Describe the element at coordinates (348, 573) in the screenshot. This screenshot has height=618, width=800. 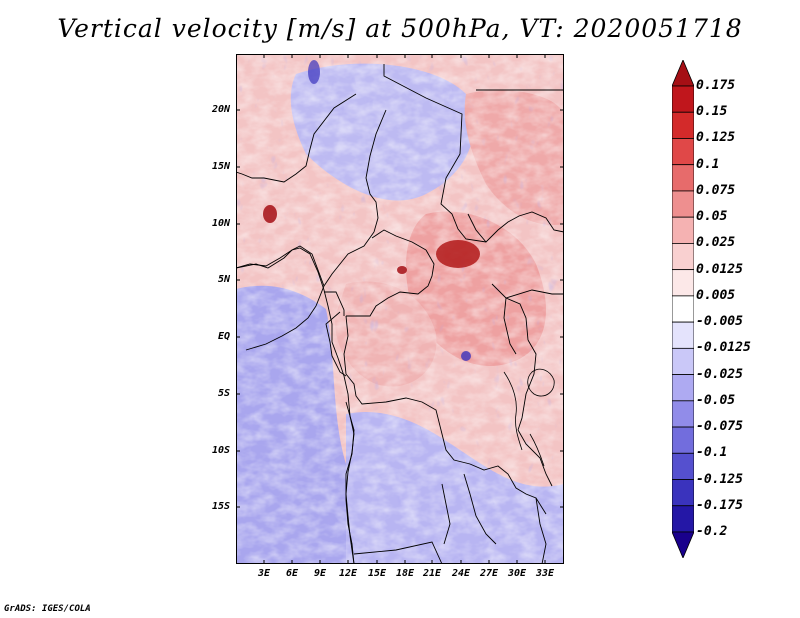
I see `longitude-label: 12E` at that location.